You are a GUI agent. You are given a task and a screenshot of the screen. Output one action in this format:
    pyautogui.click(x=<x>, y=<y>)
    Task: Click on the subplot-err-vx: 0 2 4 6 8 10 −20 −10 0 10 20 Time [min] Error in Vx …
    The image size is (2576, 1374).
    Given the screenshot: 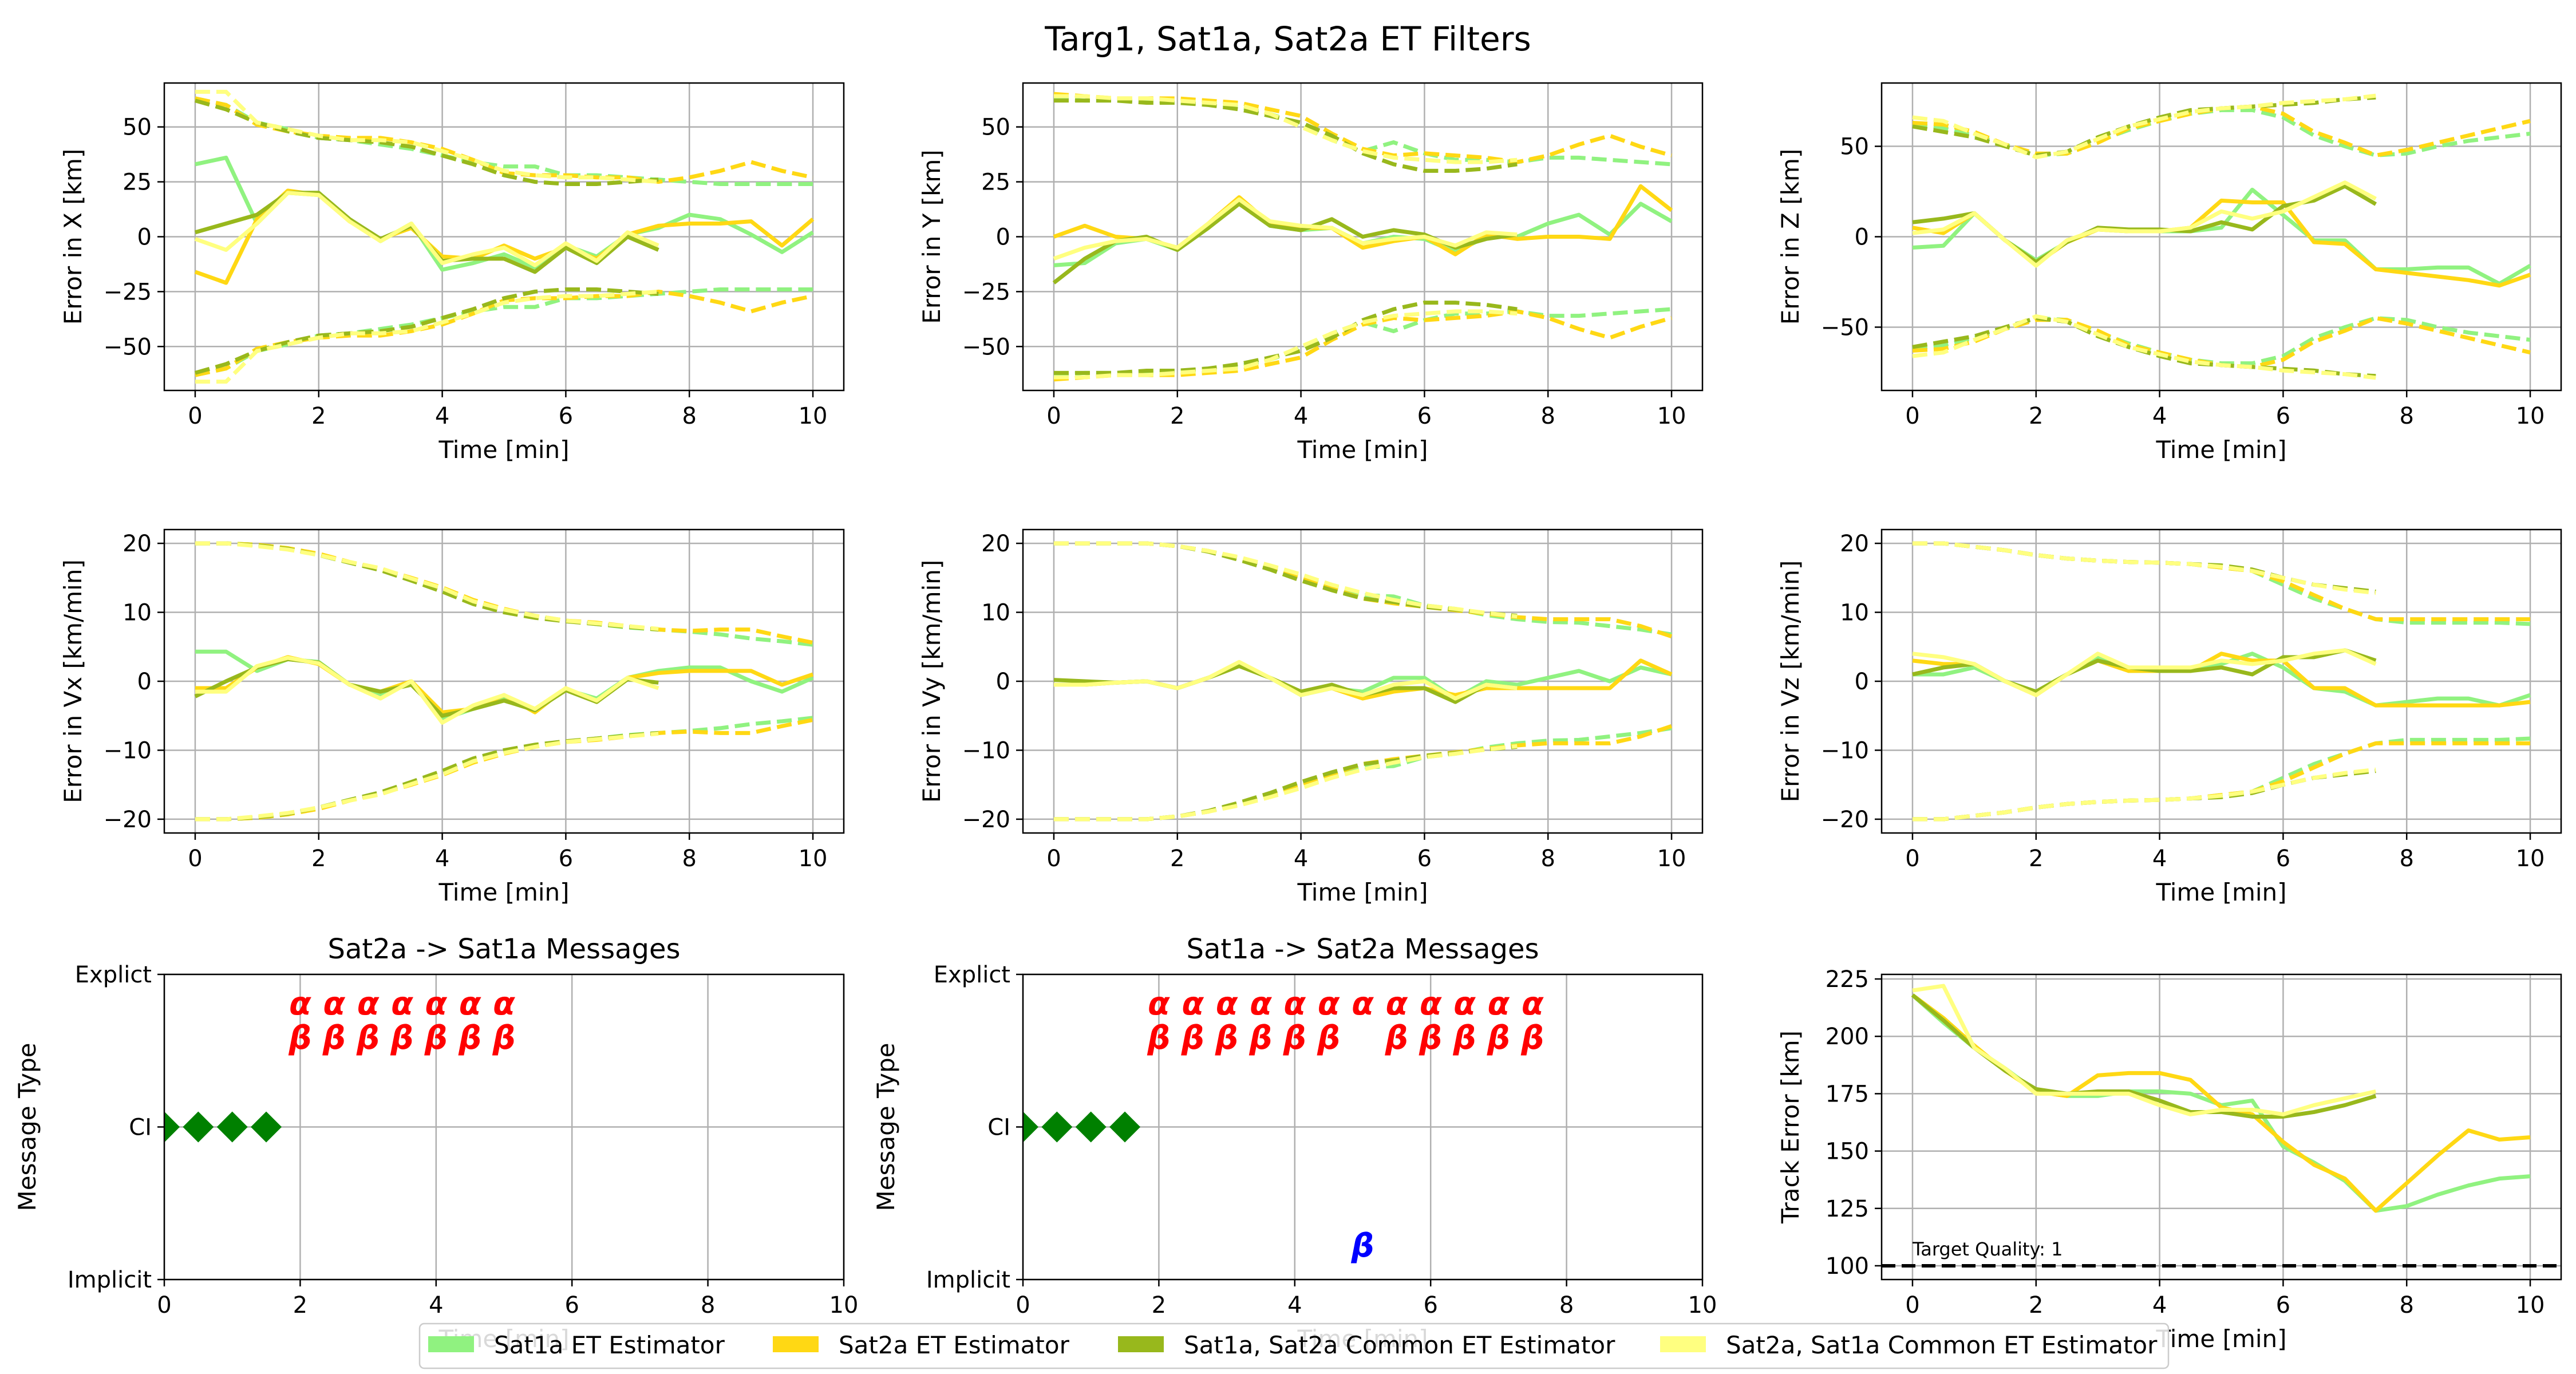 What is the action you would take?
    pyautogui.click(x=452, y=717)
    